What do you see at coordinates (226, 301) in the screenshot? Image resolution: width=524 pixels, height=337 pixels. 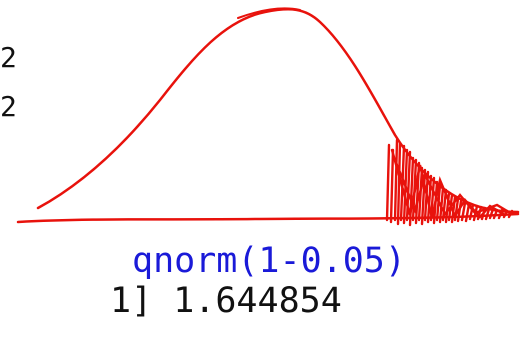 I see `console-output: 1] 1.644854` at bounding box center [226, 301].